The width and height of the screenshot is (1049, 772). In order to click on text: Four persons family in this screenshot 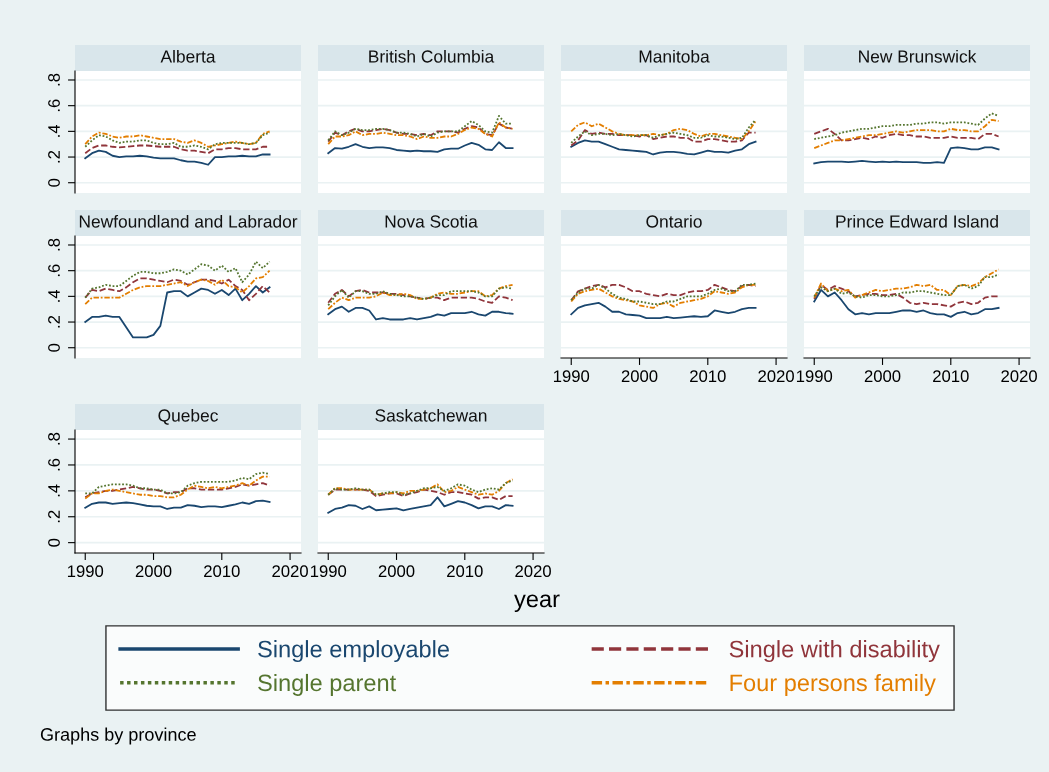, I will do `click(833, 684)`.